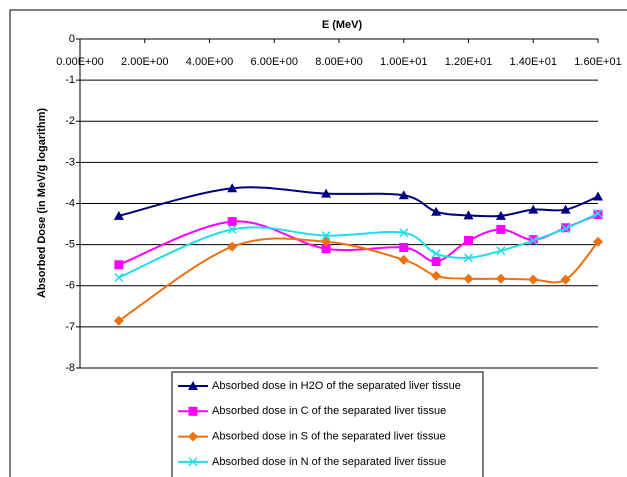 This screenshot has height=477, width=627. I want to click on y-axis-title: Absorbed Dose (in MeV/g logarithm), so click(42, 203).